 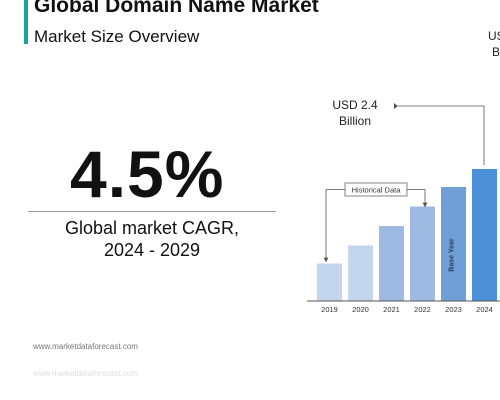 I want to click on cagr-label-line1: Global market CAGR,, so click(x=152, y=228).